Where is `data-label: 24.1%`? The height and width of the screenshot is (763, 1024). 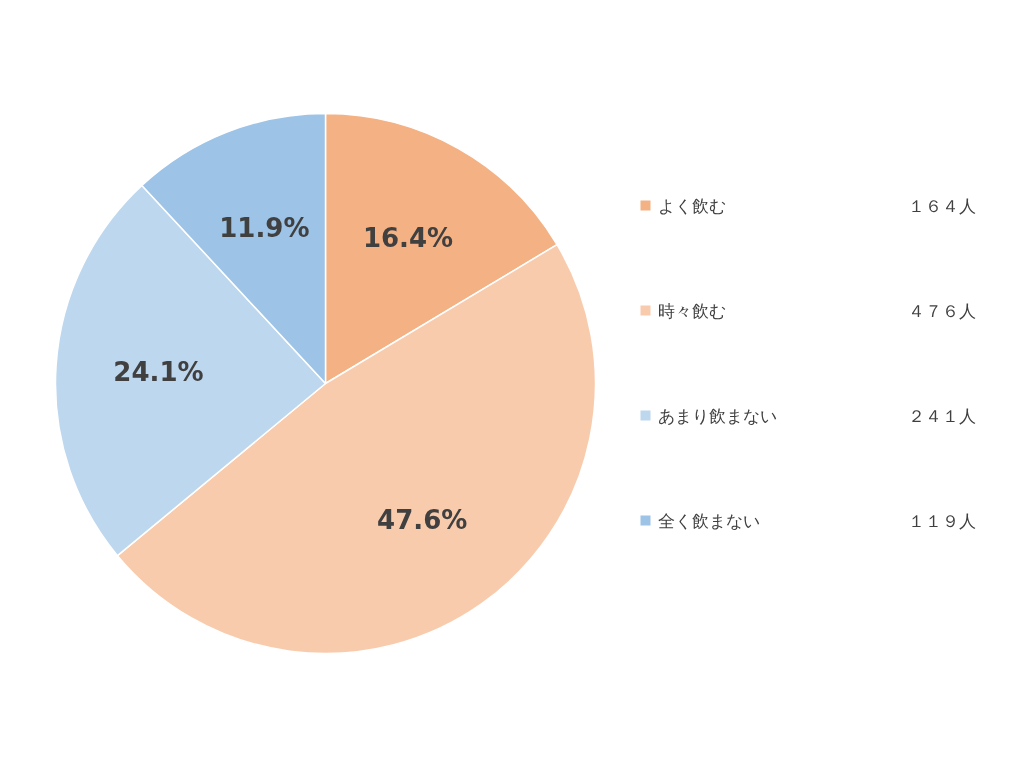 data-label: 24.1% is located at coordinates (158, 372).